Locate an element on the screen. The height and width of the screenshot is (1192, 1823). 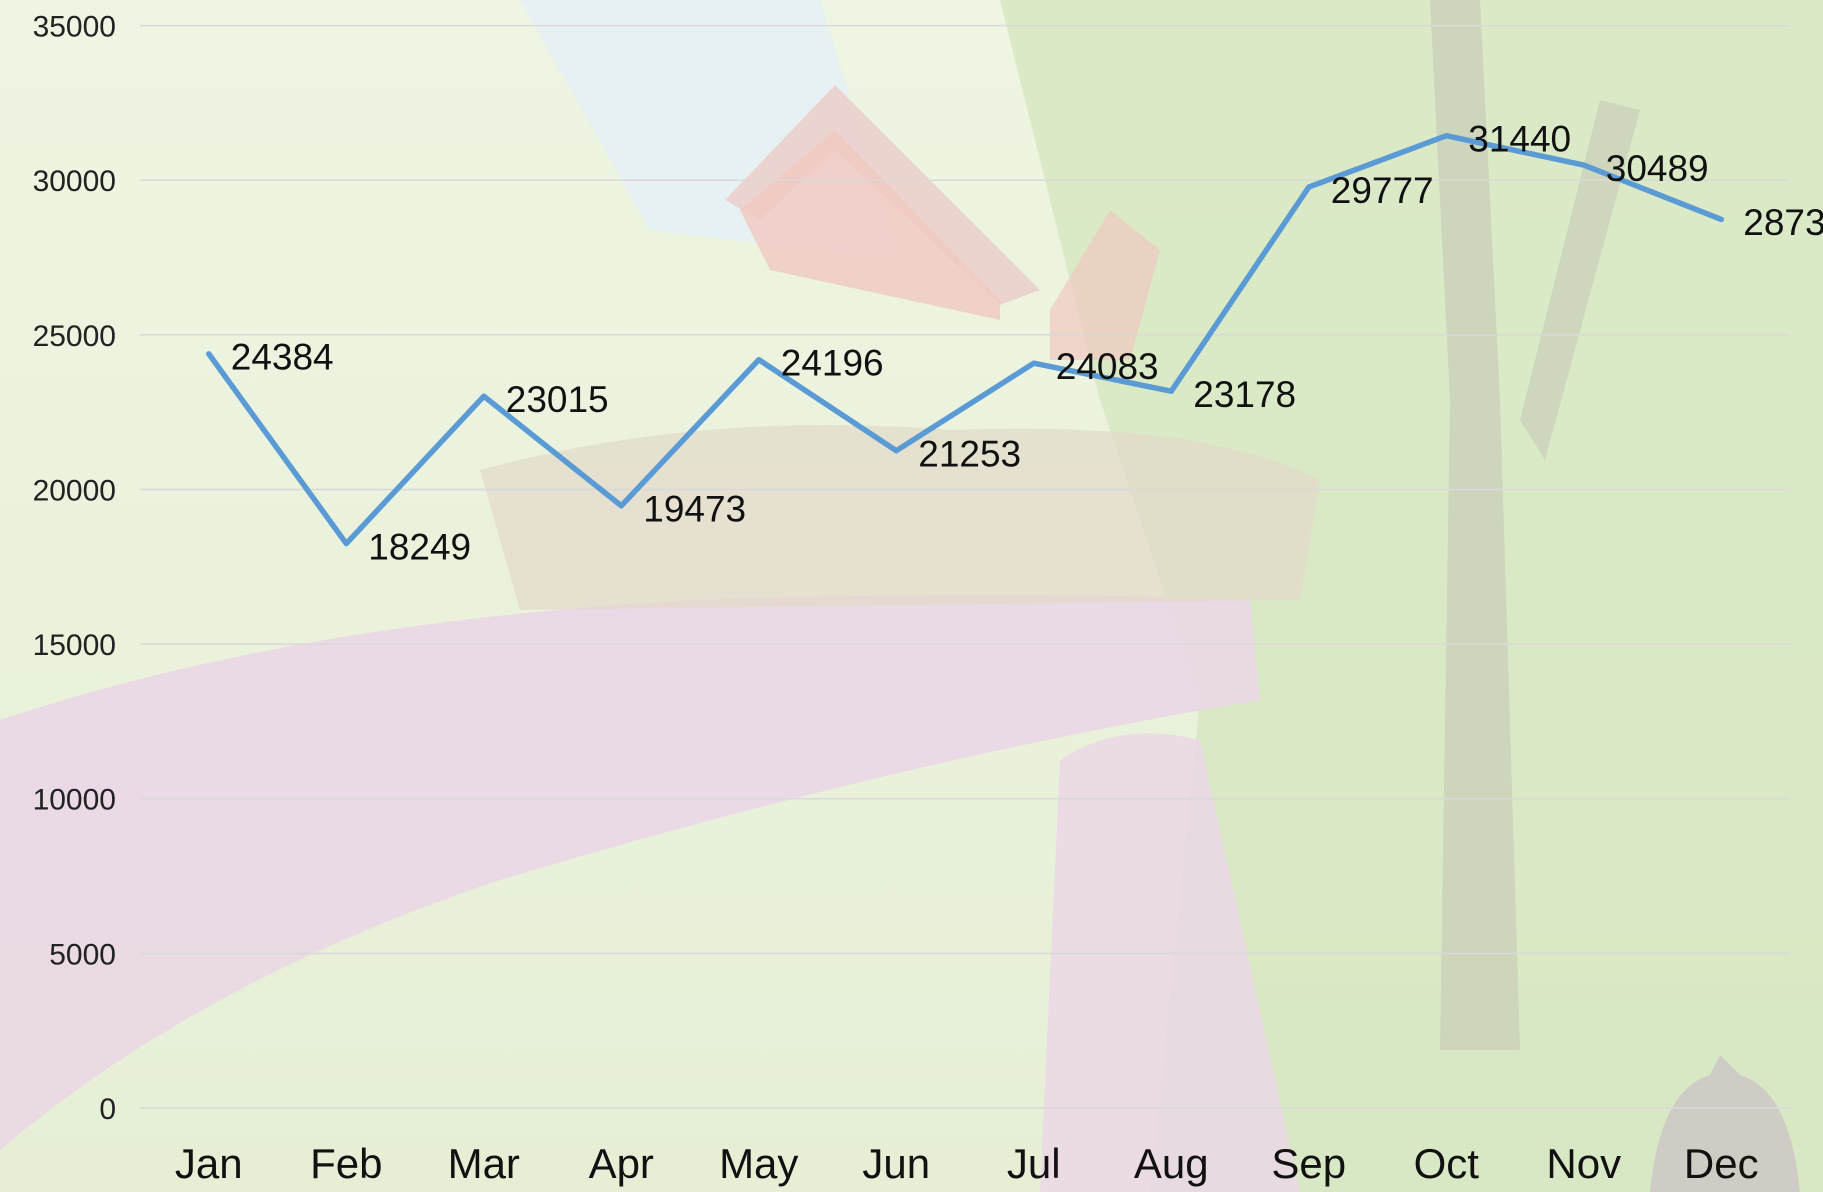
y-tick-label: 15000 is located at coordinates (74, 645).